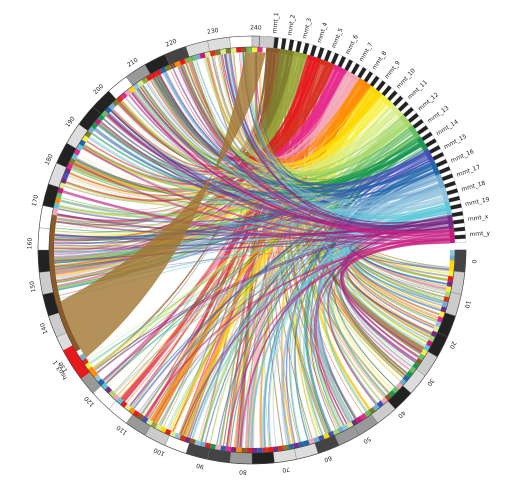 The image size is (505, 504). What do you see at coordinates (455, 142) in the screenshot?
I see `chromosome-label: mmt_15` at bounding box center [455, 142].